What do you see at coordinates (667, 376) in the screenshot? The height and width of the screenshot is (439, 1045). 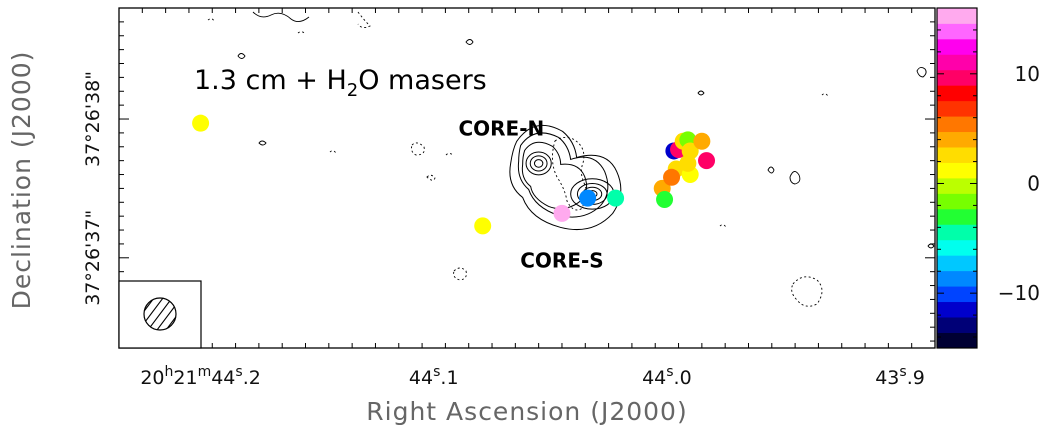 I see `x-tick-label: 44s.0` at bounding box center [667, 376].